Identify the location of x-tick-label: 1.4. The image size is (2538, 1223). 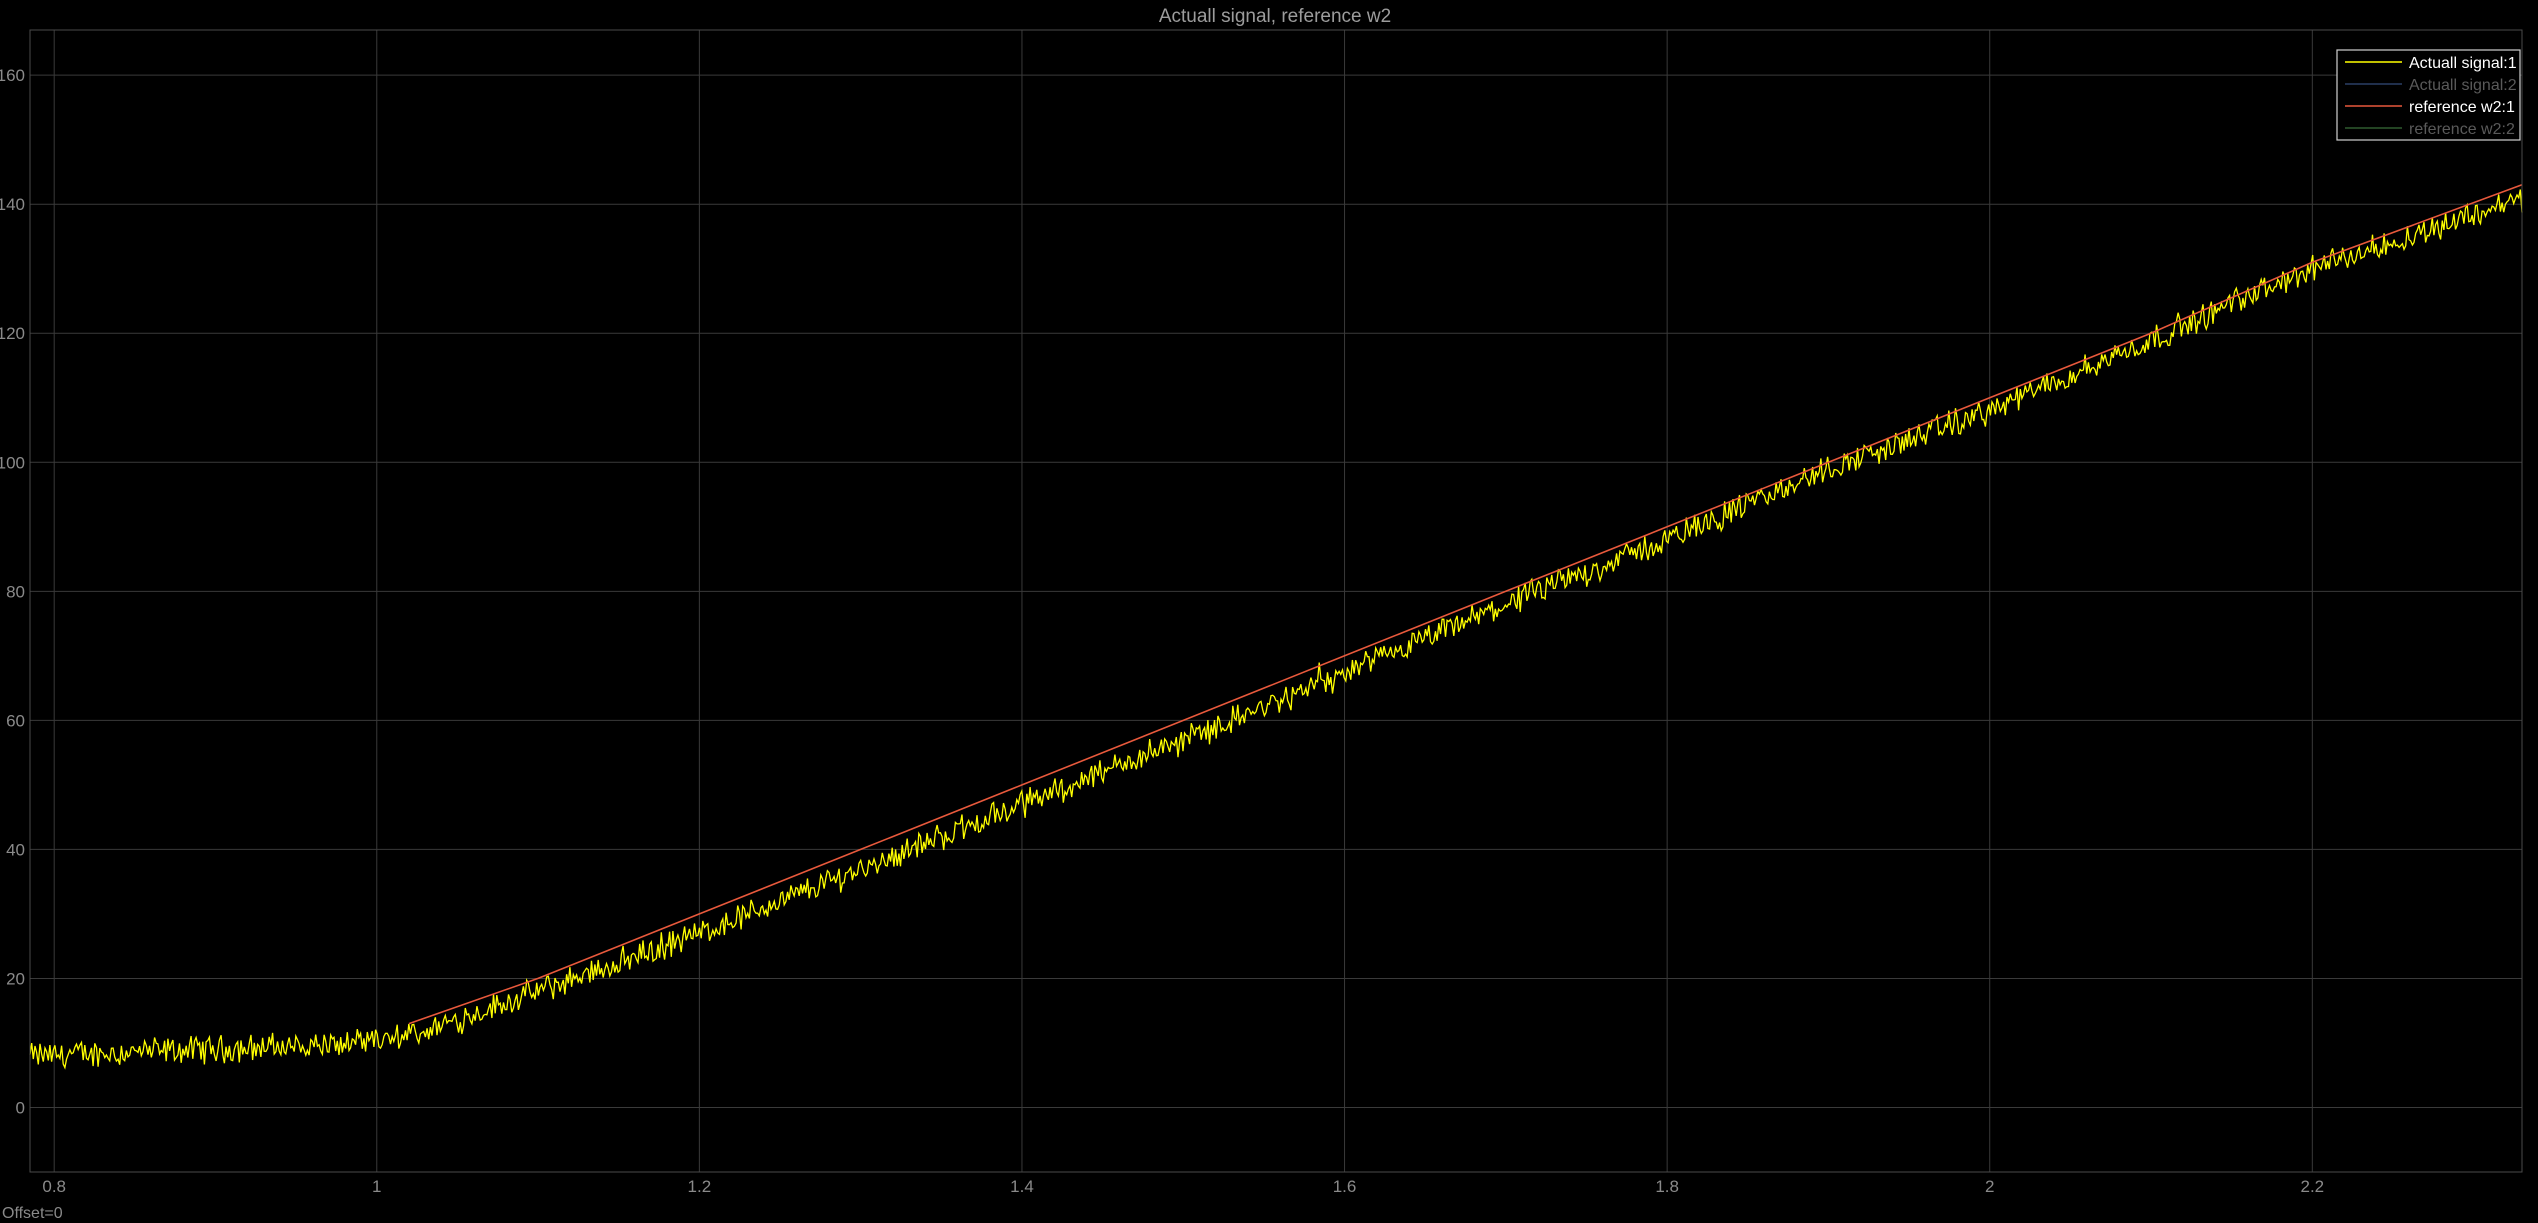
(1022, 1186).